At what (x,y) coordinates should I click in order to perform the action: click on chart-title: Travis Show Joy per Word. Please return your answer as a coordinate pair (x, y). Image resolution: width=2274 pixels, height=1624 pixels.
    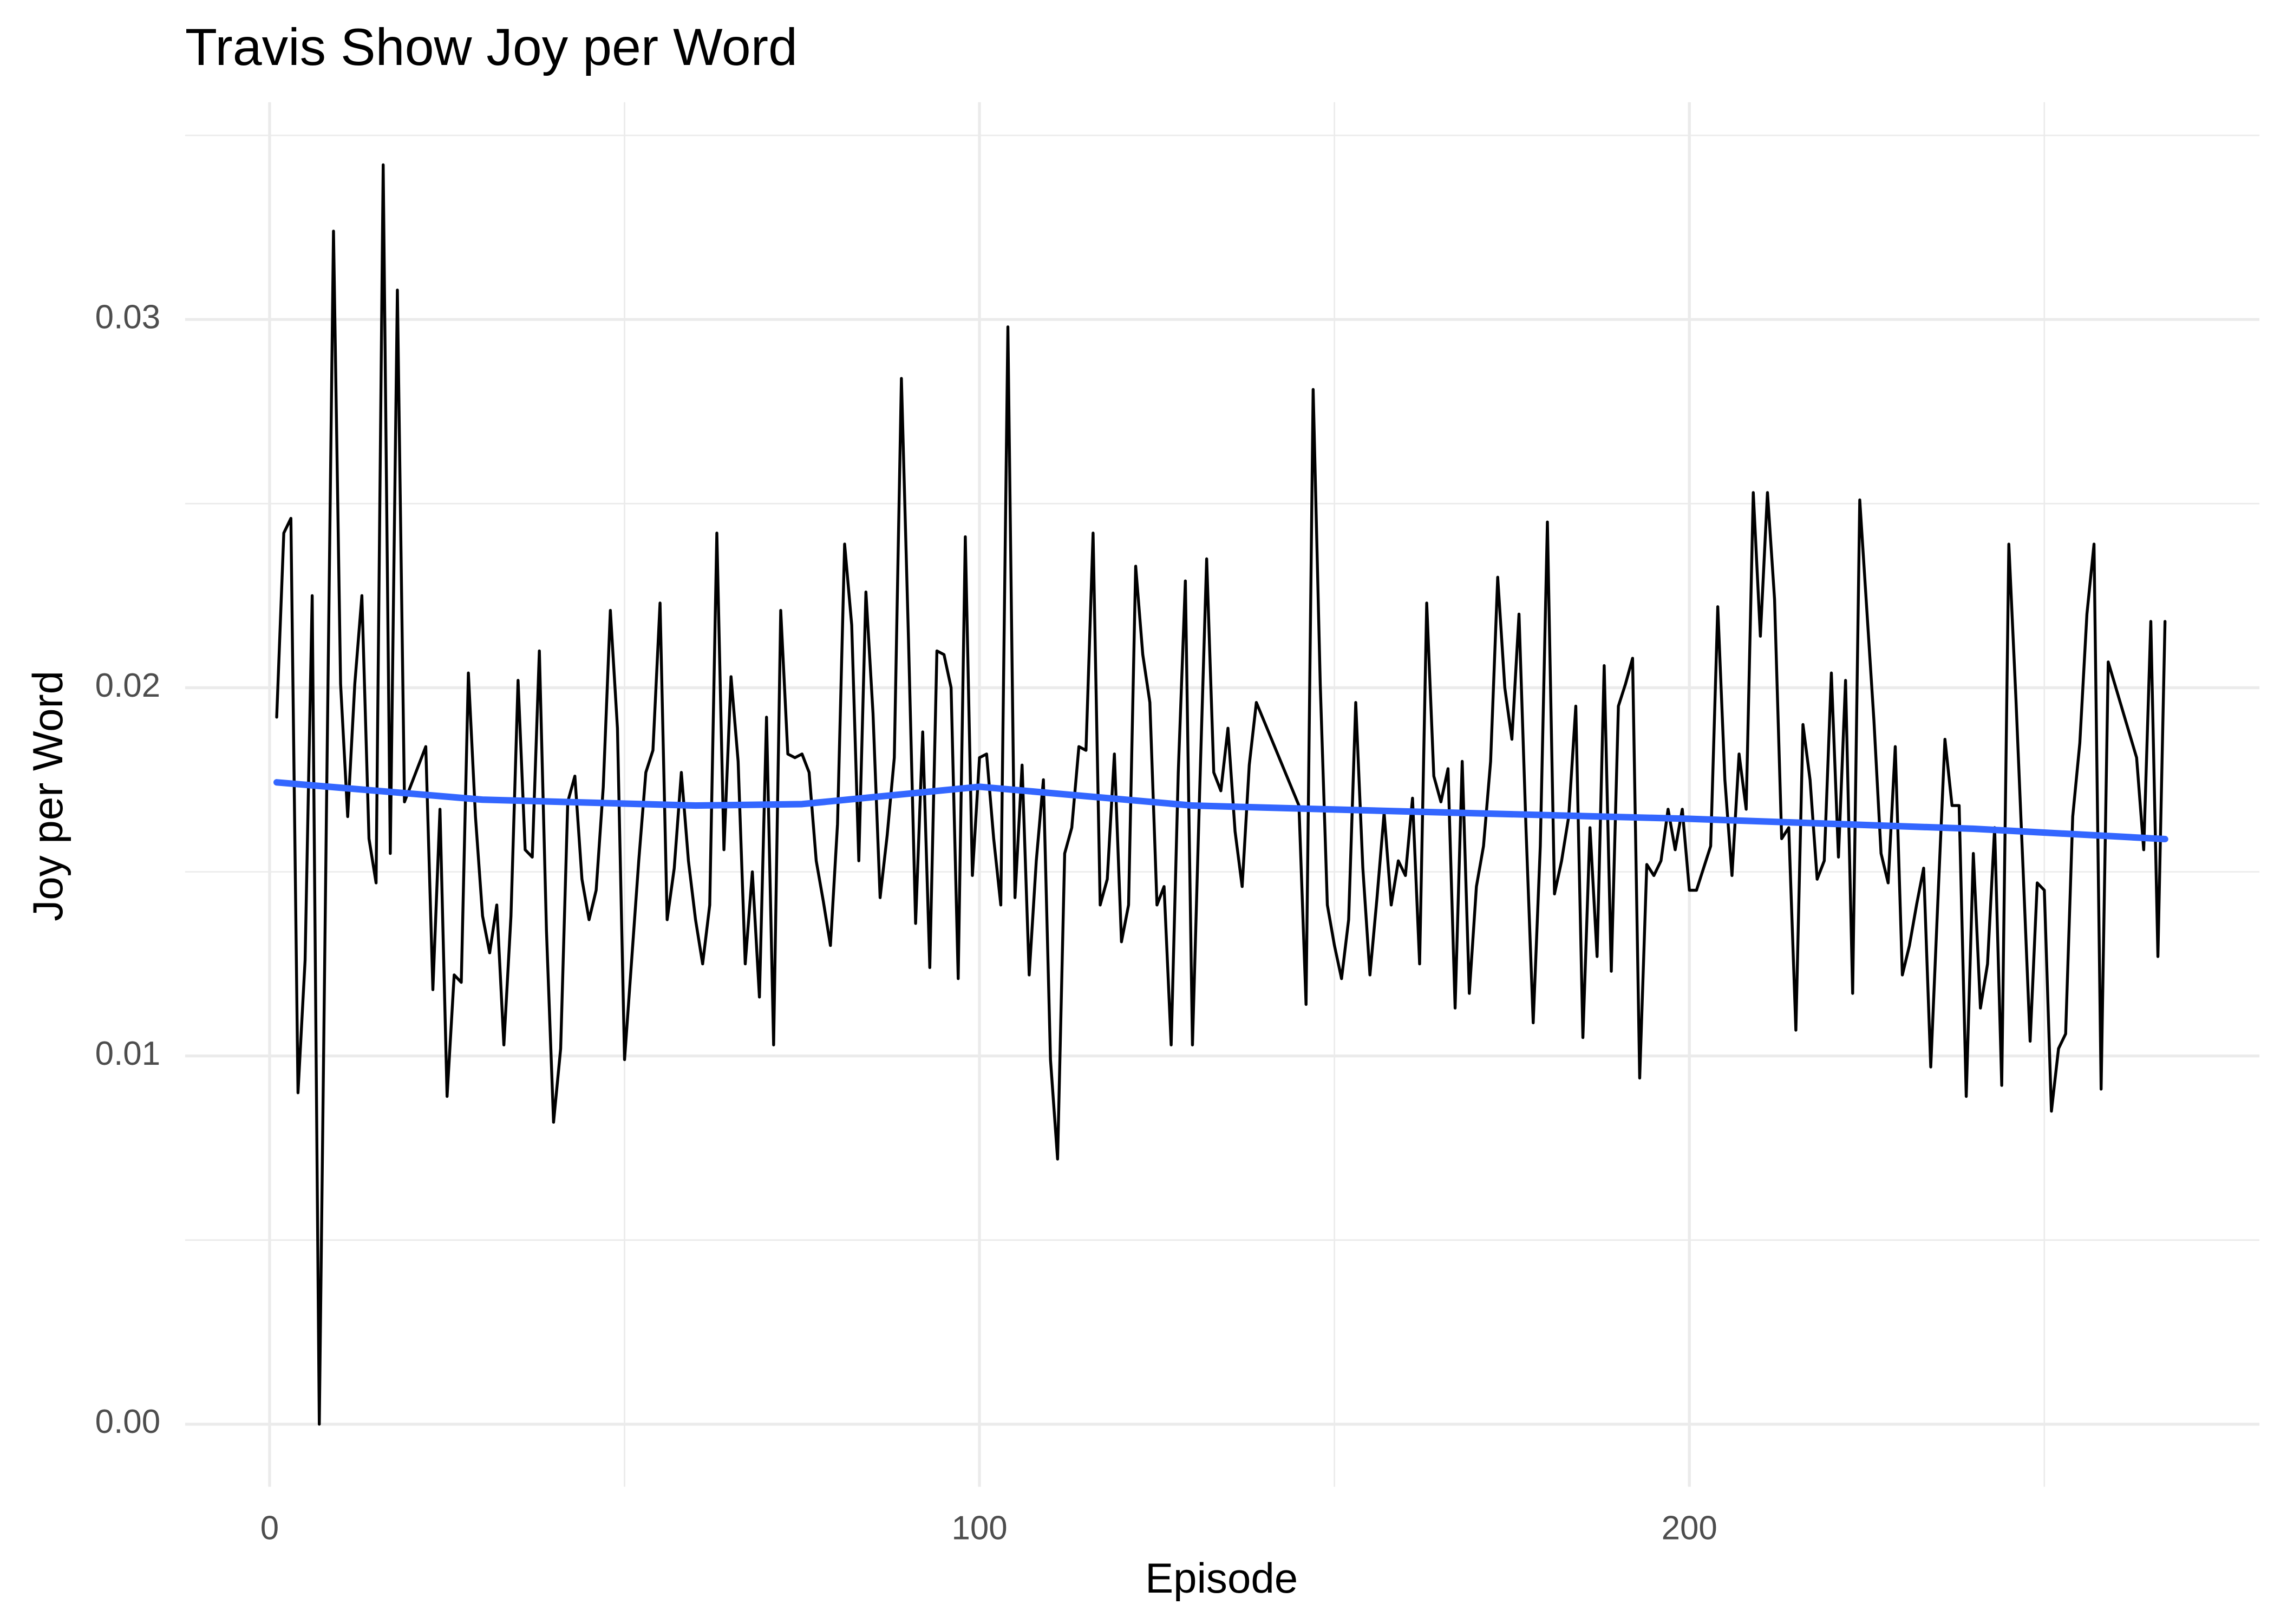
    Looking at the image, I should click on (492, 46).